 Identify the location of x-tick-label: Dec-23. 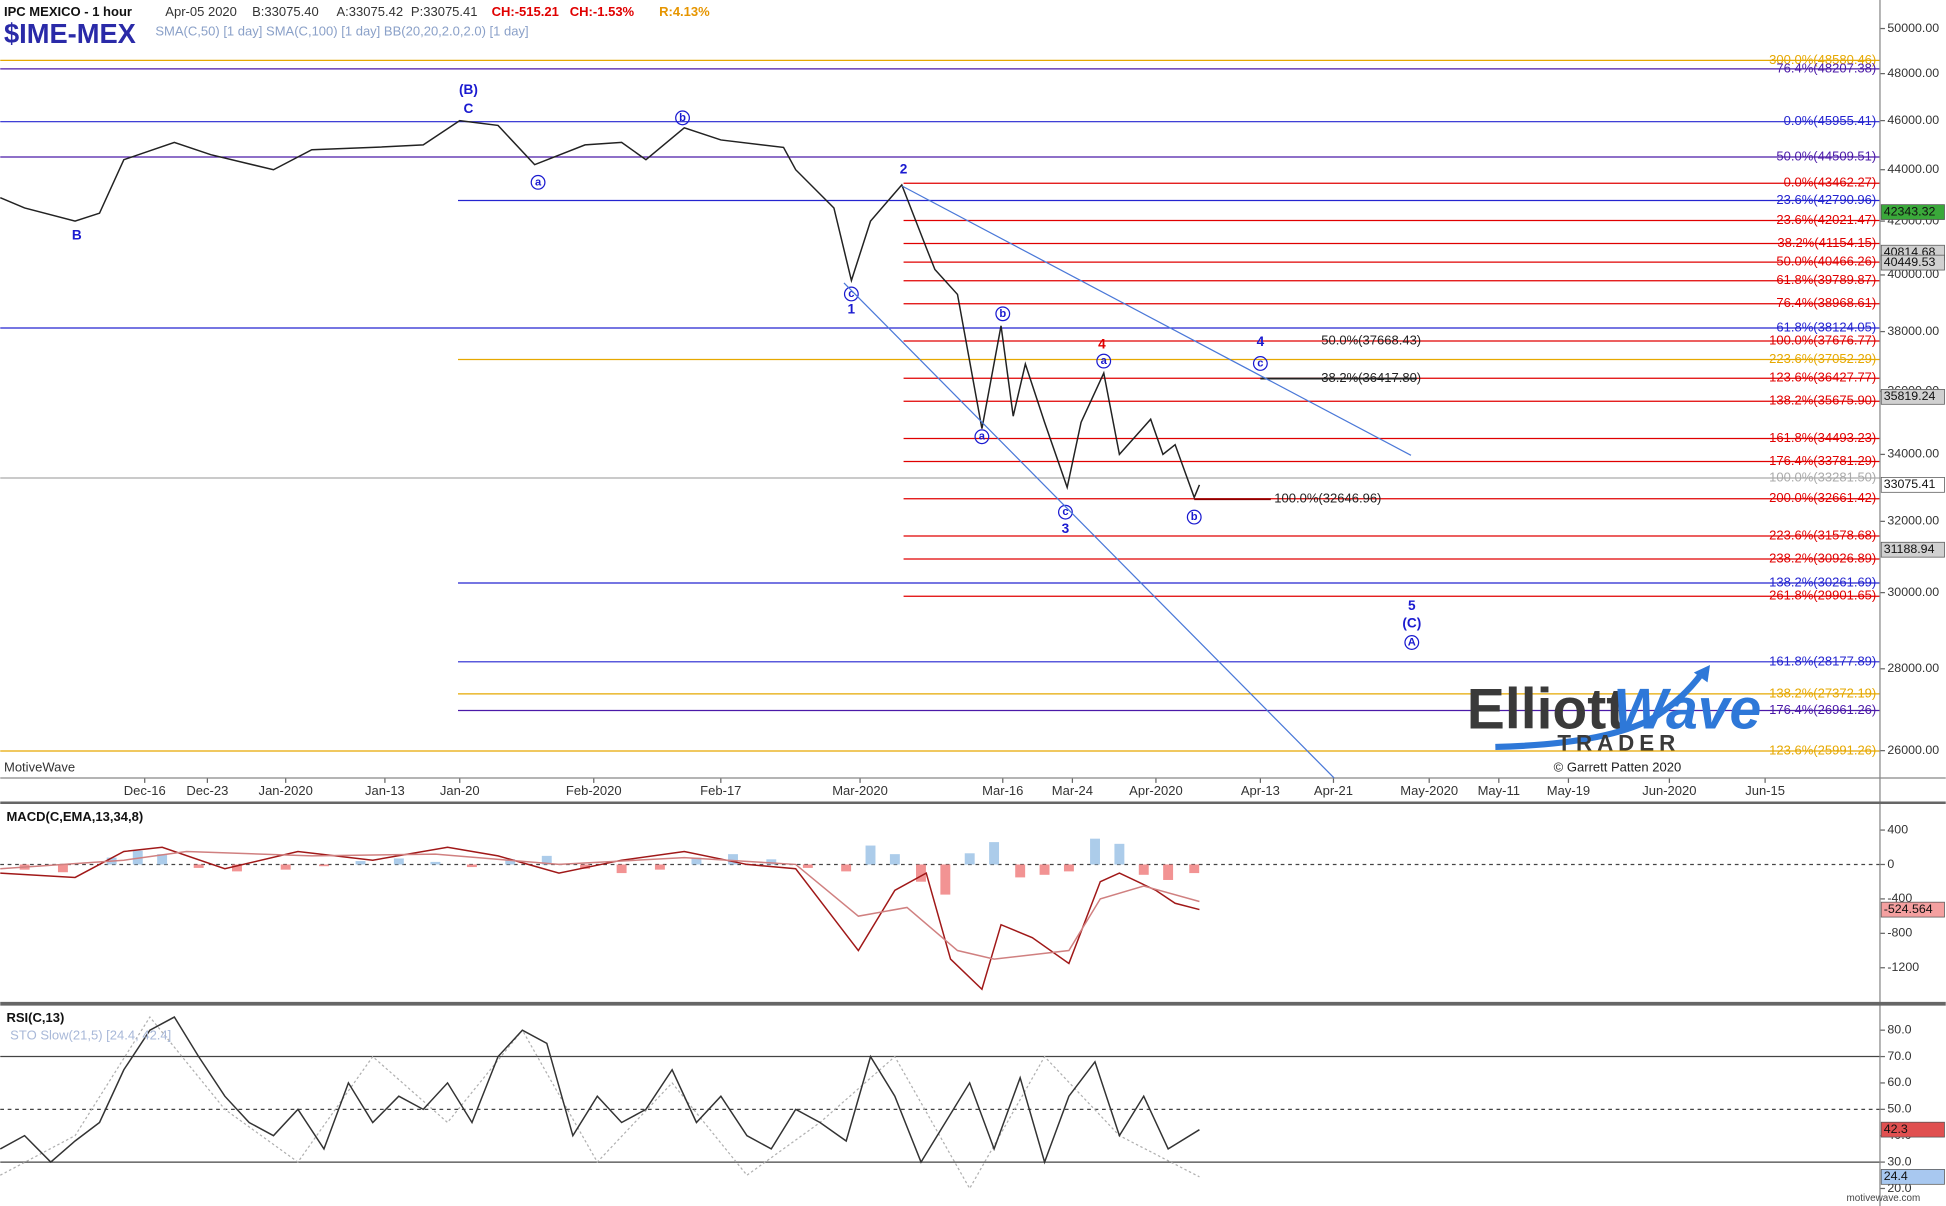
(207, 790).